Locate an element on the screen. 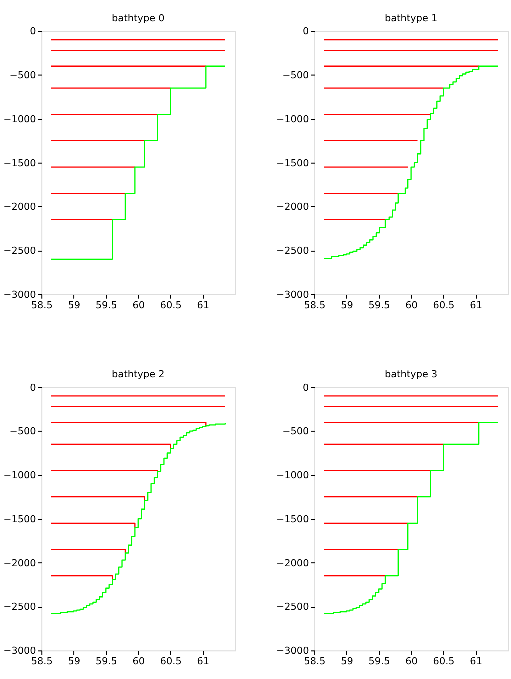 The height and width of the screenshot is (679, 511). chart-title: bathtype 2 is located at coordinates (138, 375).